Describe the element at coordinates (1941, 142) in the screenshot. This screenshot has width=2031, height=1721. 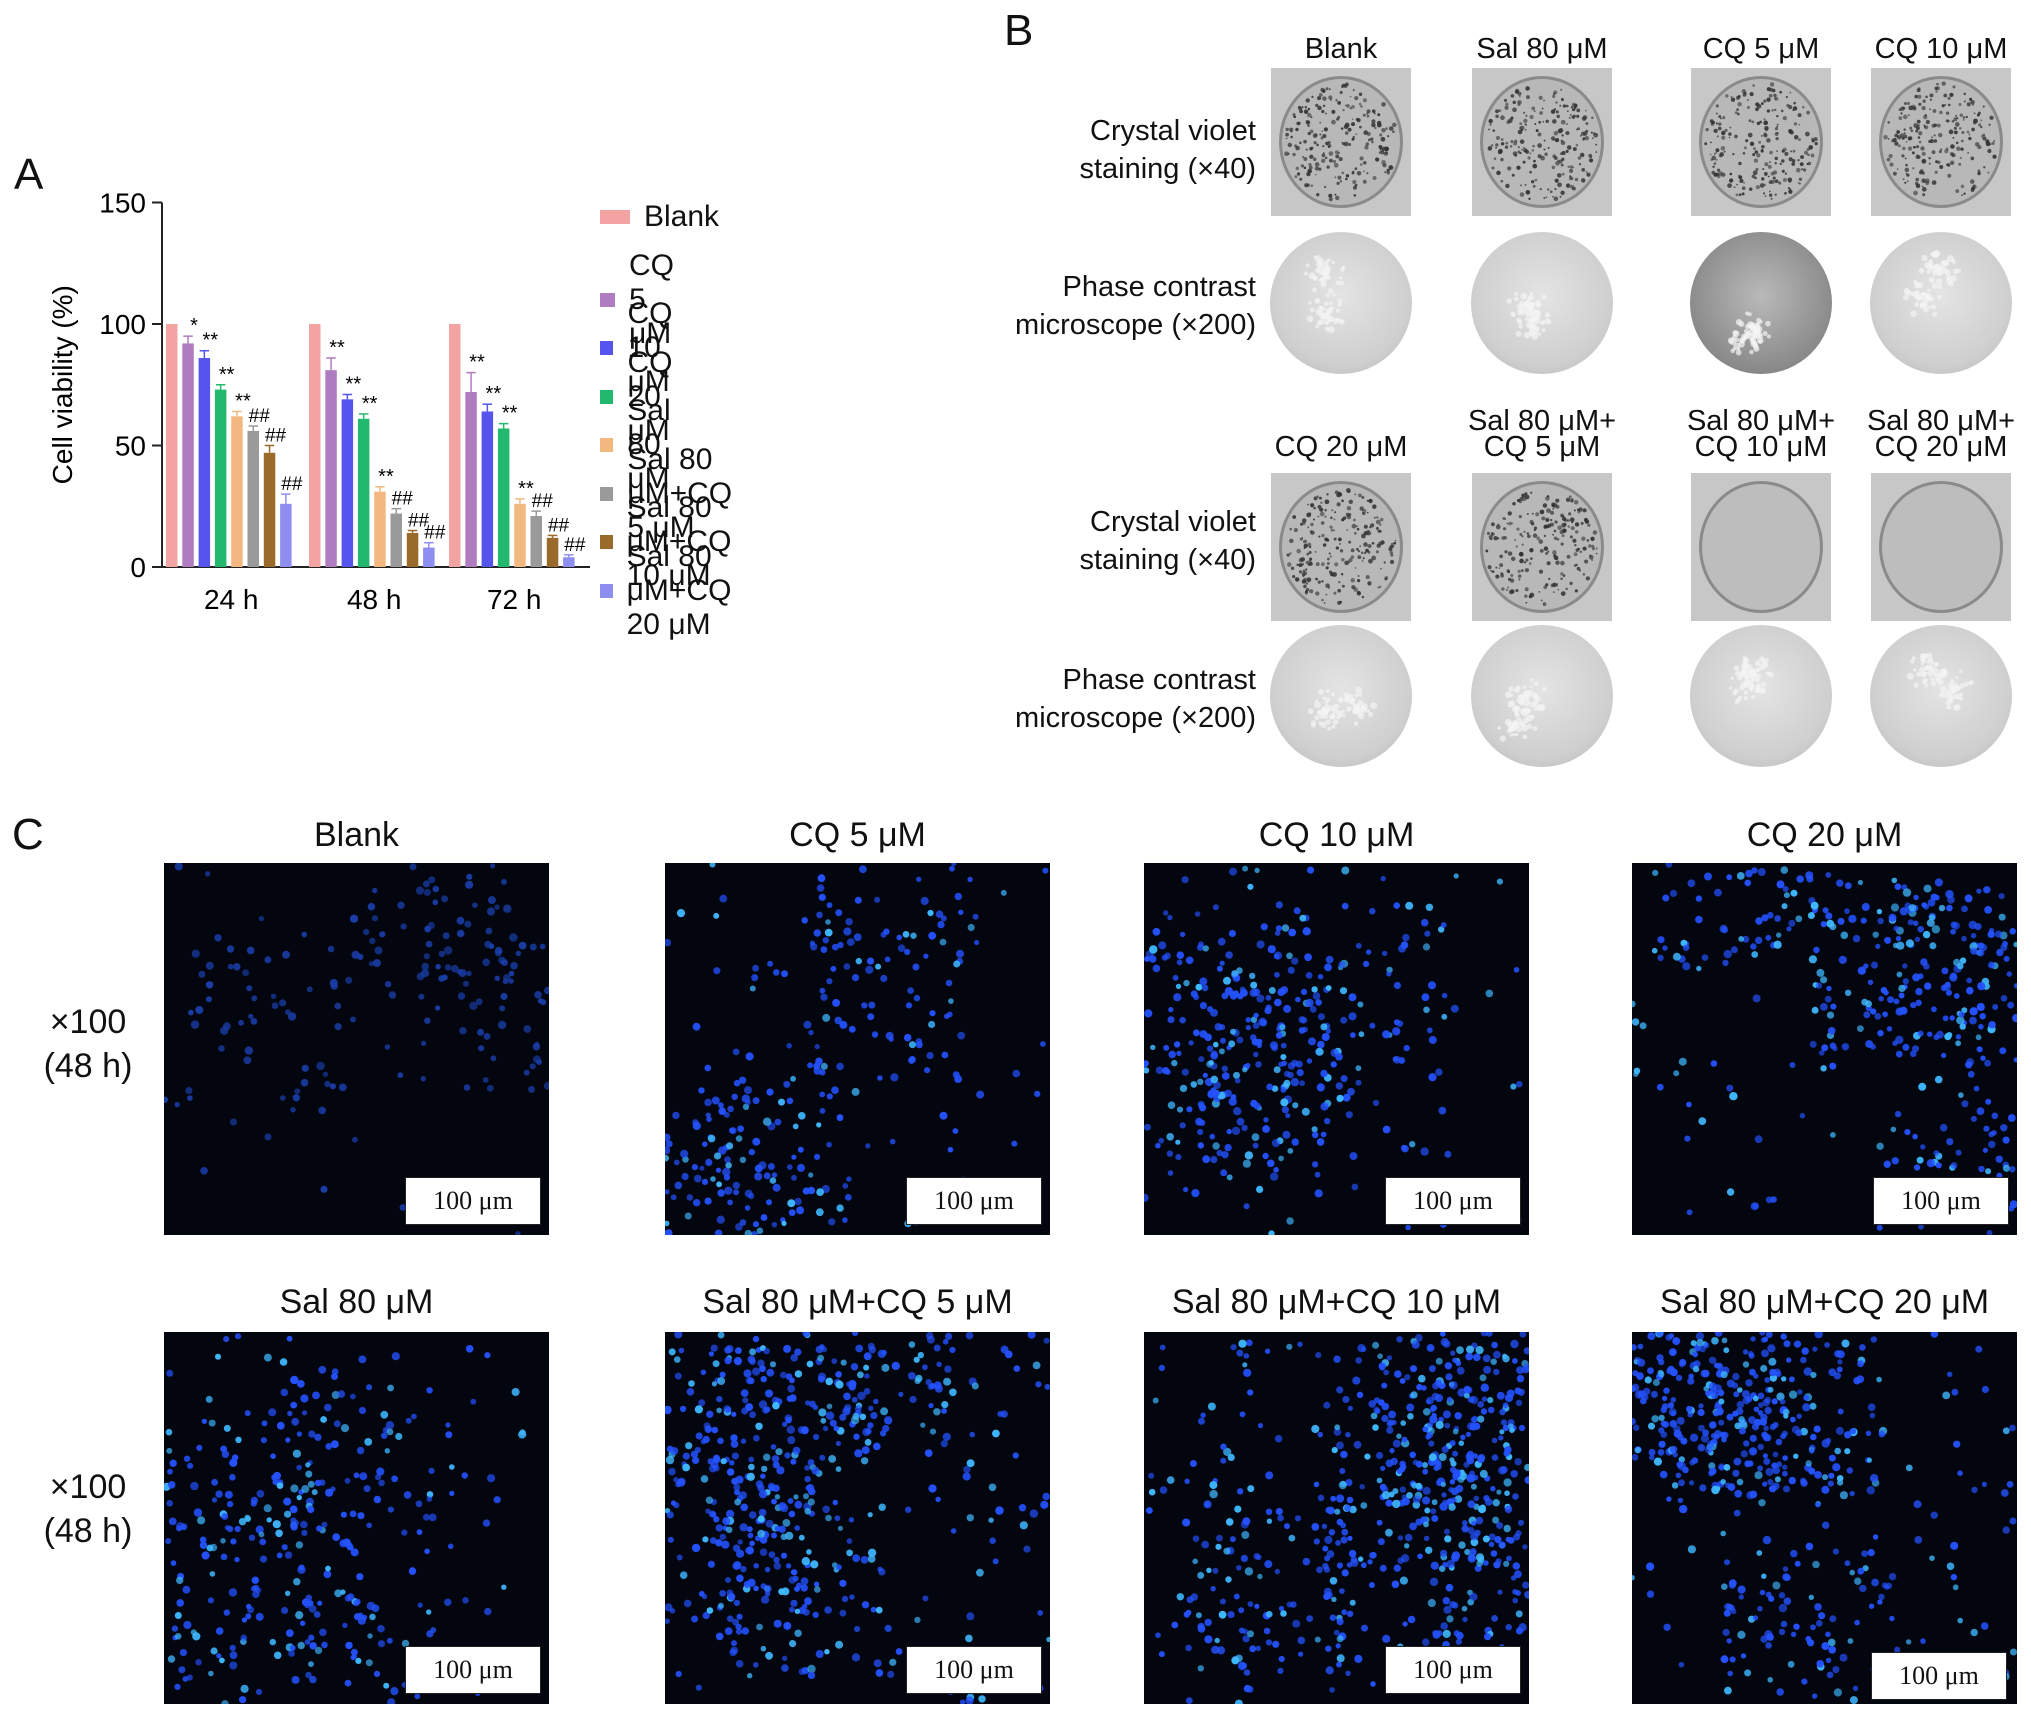
I see `well` at that location.